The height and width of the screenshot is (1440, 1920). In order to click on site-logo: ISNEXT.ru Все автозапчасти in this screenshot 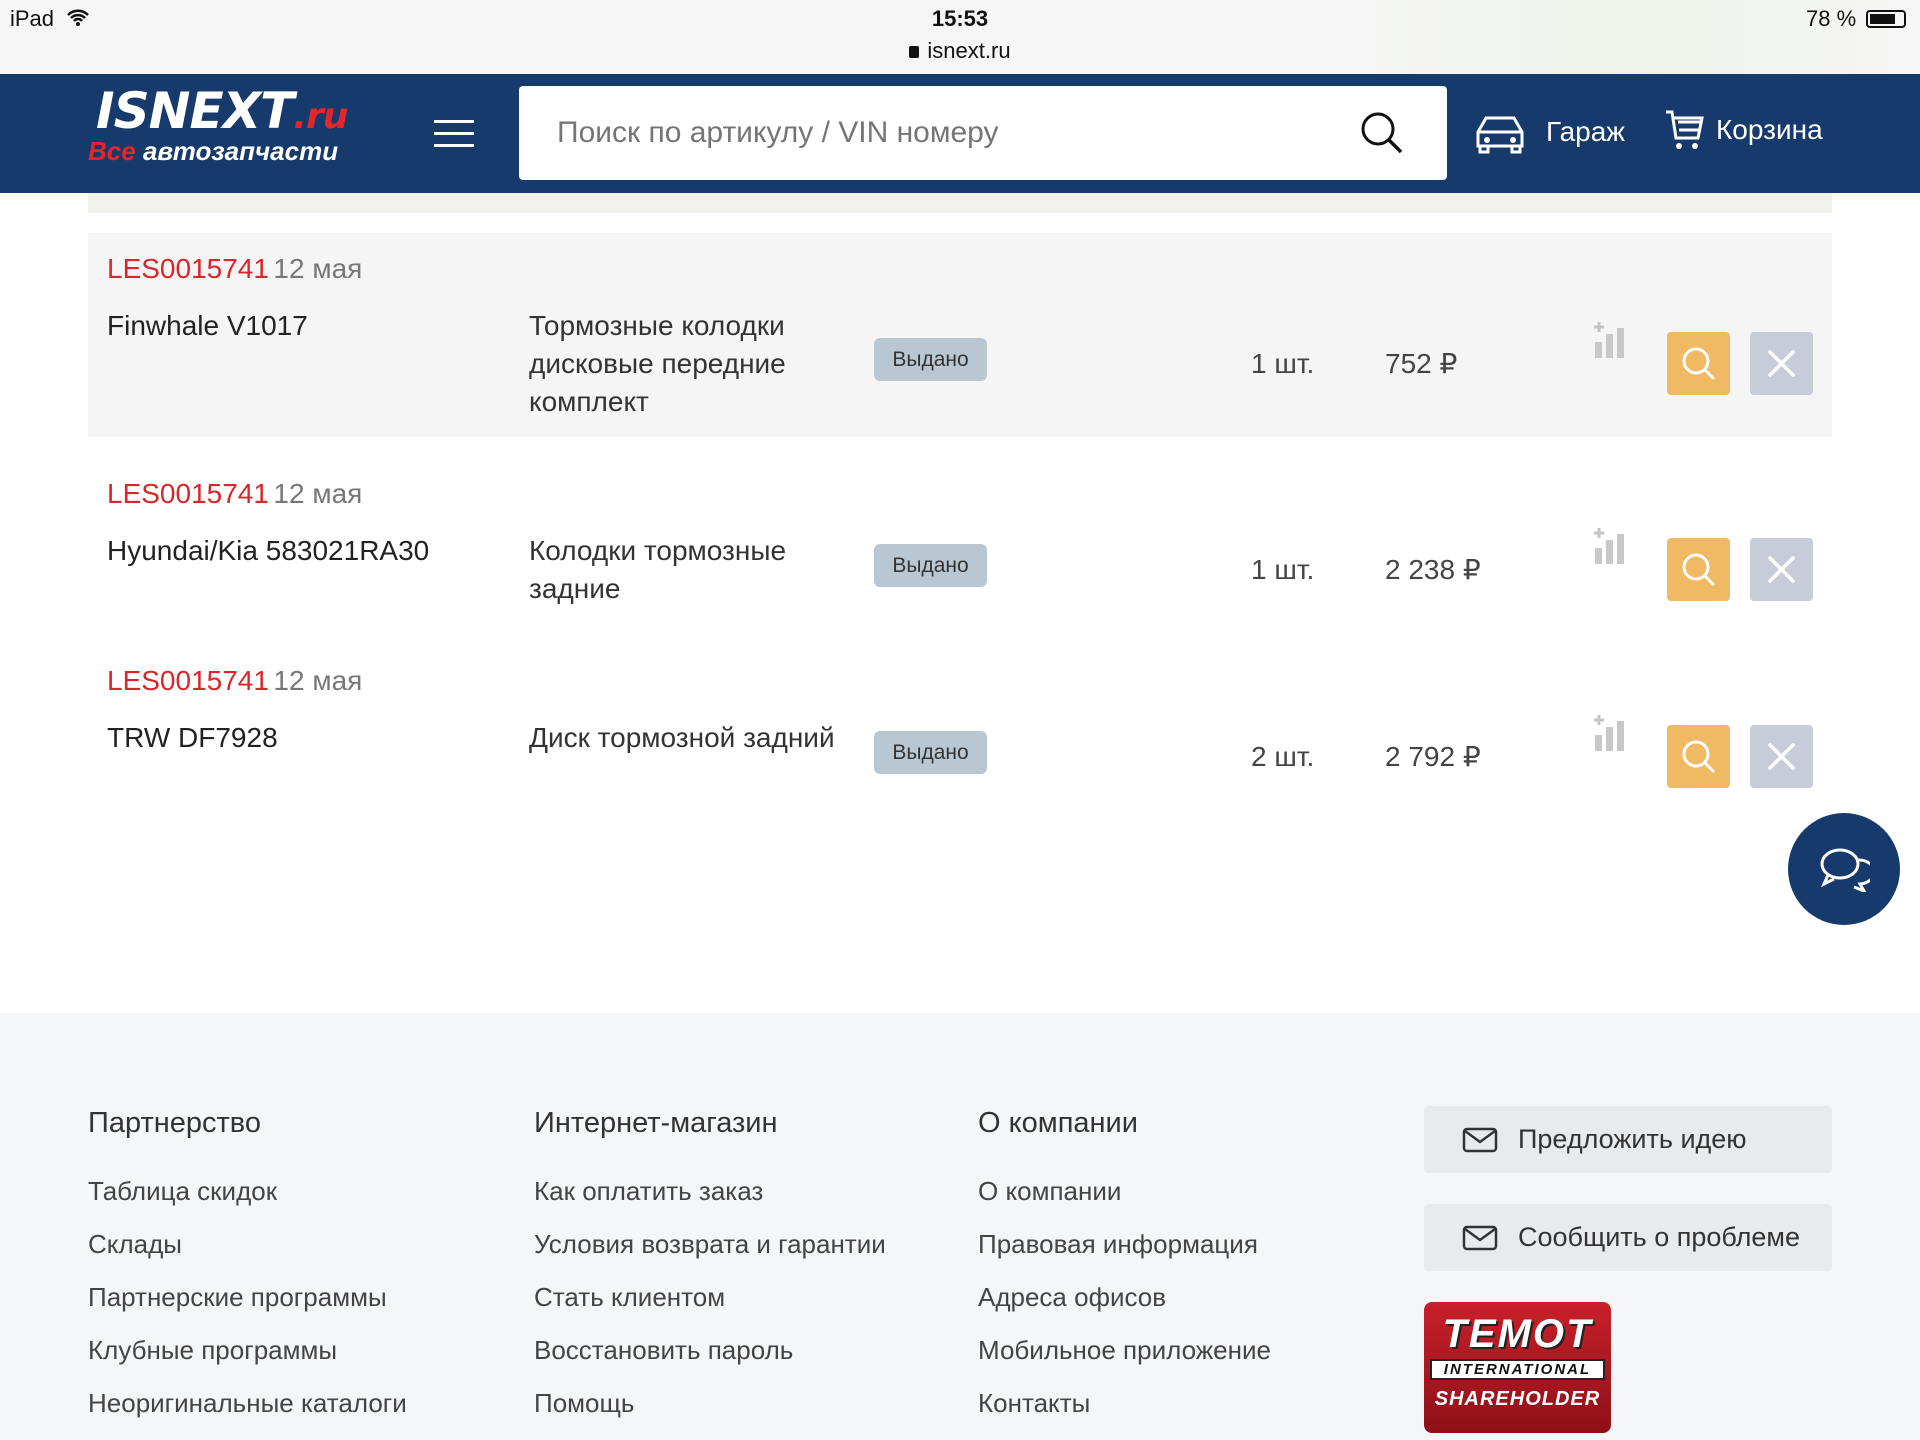, I will do `click(218, 124)`.